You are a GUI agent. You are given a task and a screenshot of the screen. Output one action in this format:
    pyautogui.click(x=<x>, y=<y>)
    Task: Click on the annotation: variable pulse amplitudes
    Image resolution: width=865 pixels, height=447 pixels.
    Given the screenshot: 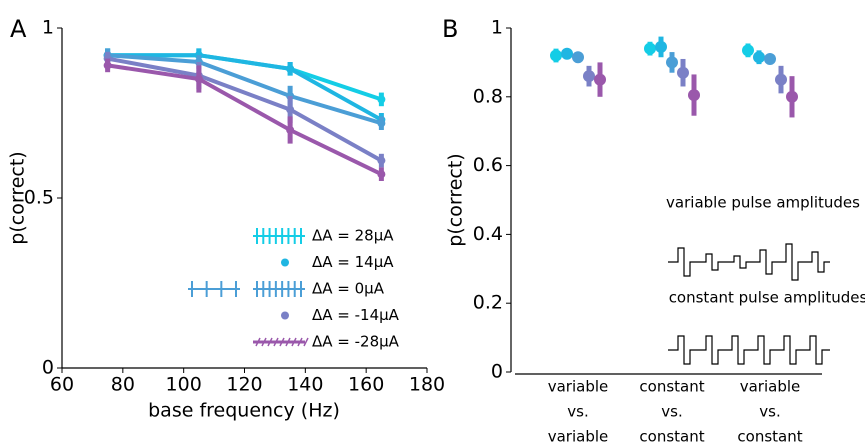 What is the action you would take?
    pyautogui.click(x=763, y=203)
    